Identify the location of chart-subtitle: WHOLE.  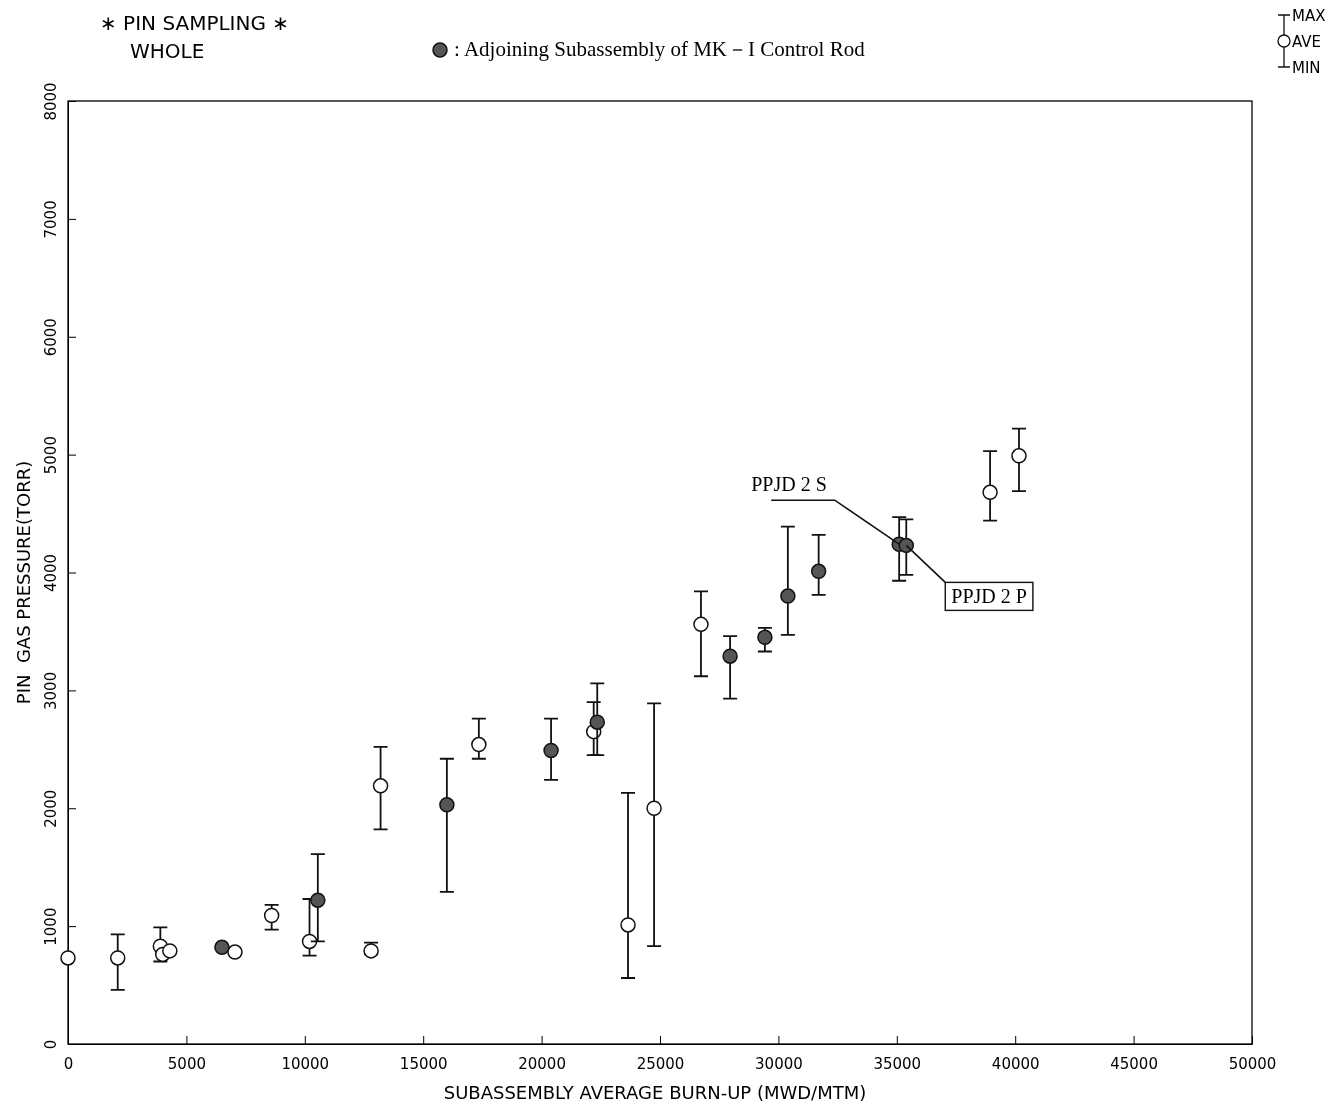
(167, 51).